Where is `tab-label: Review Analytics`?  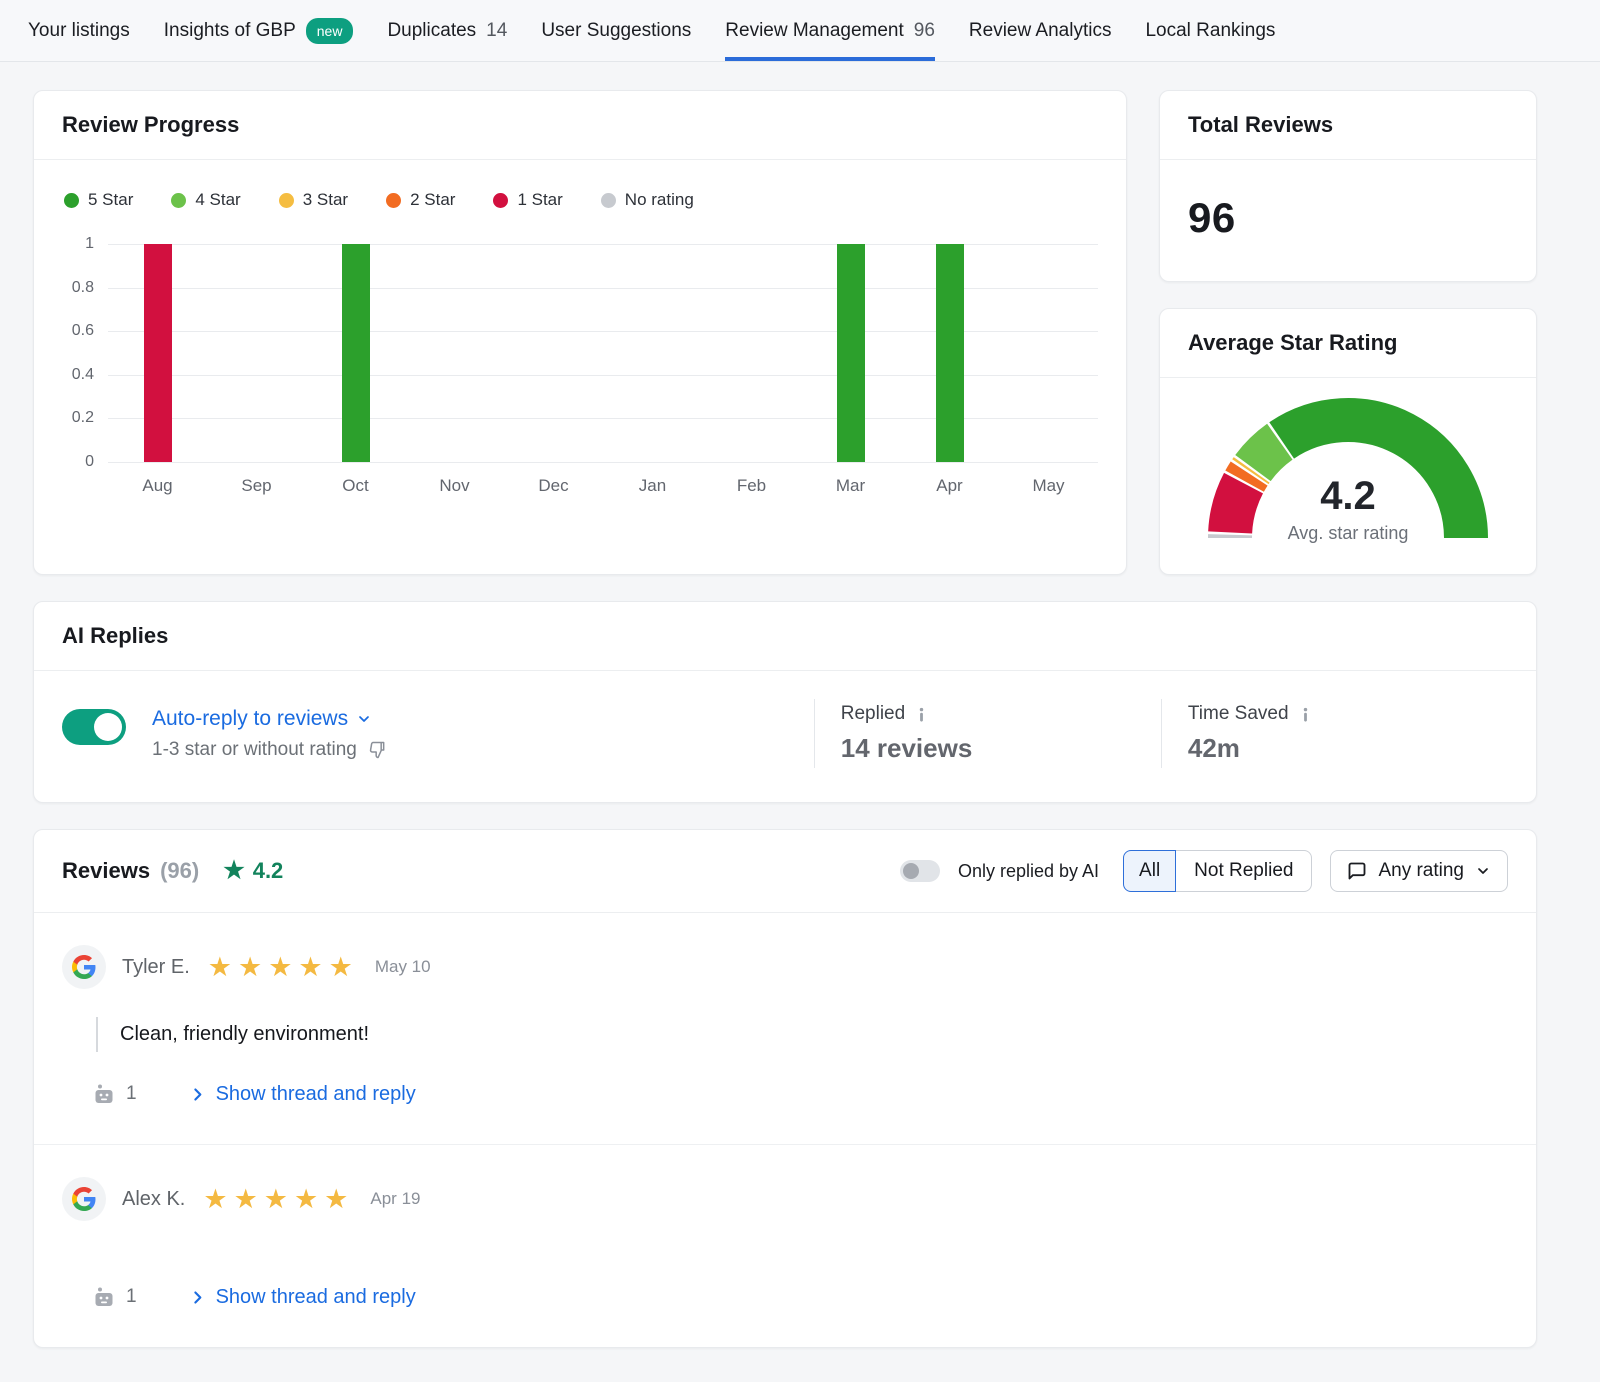
tab-label: Review Analytics is located at coordinates (1040, 30).